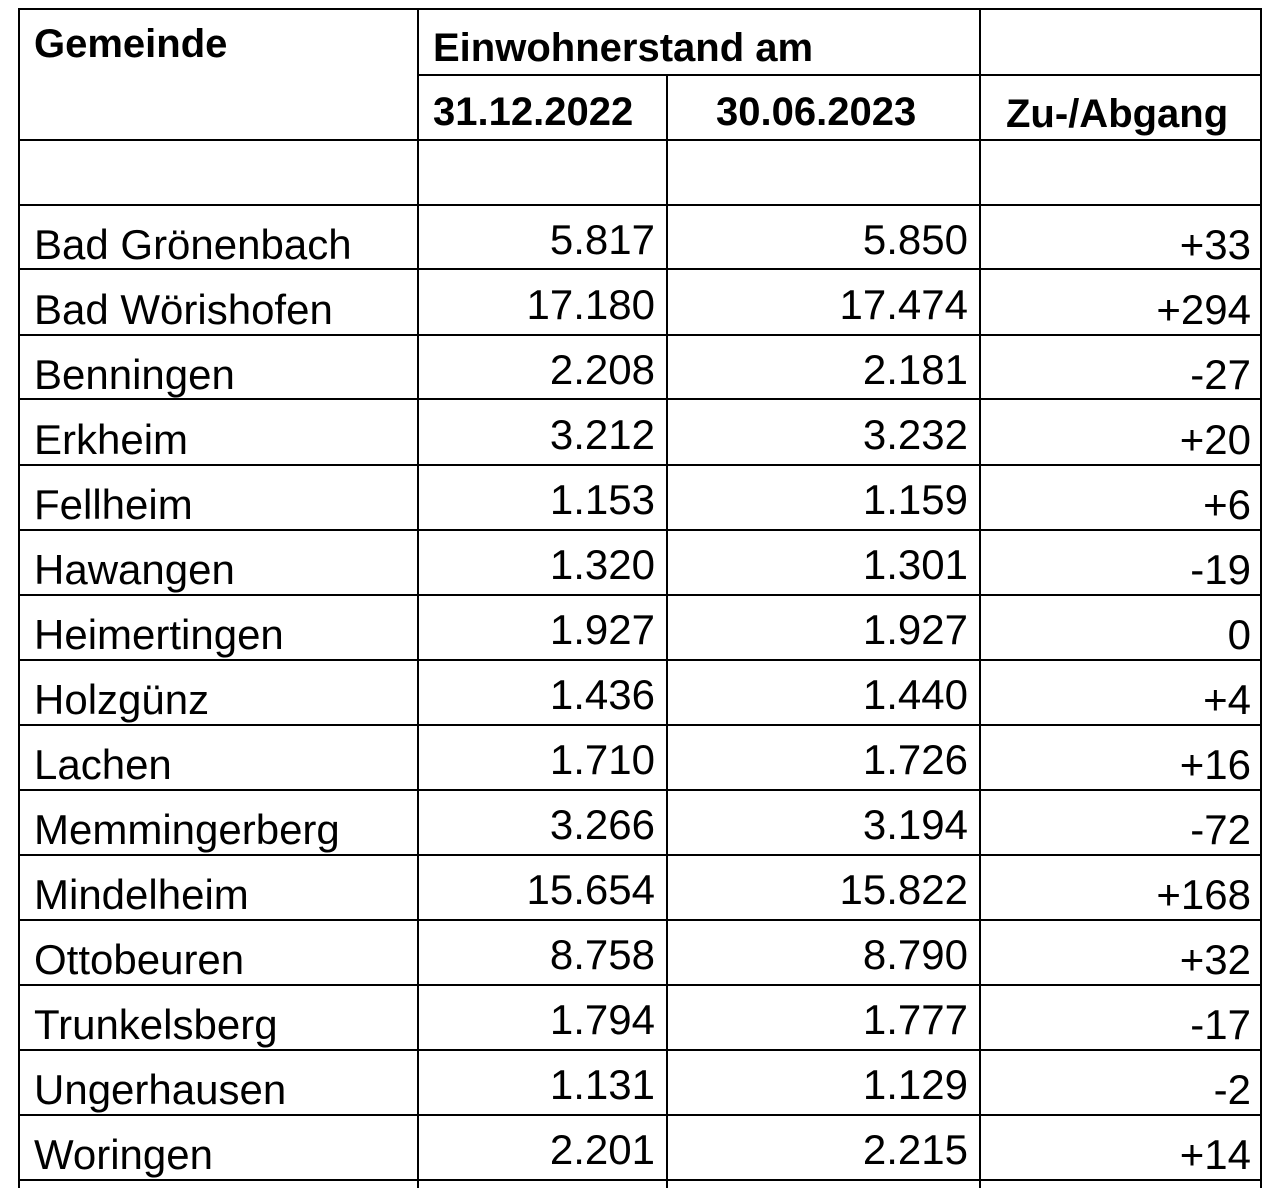  What do you see at coordinates (602, 954) in the screenshot?
I see `population-2022: 8.758` at bounding box center [602, 954].